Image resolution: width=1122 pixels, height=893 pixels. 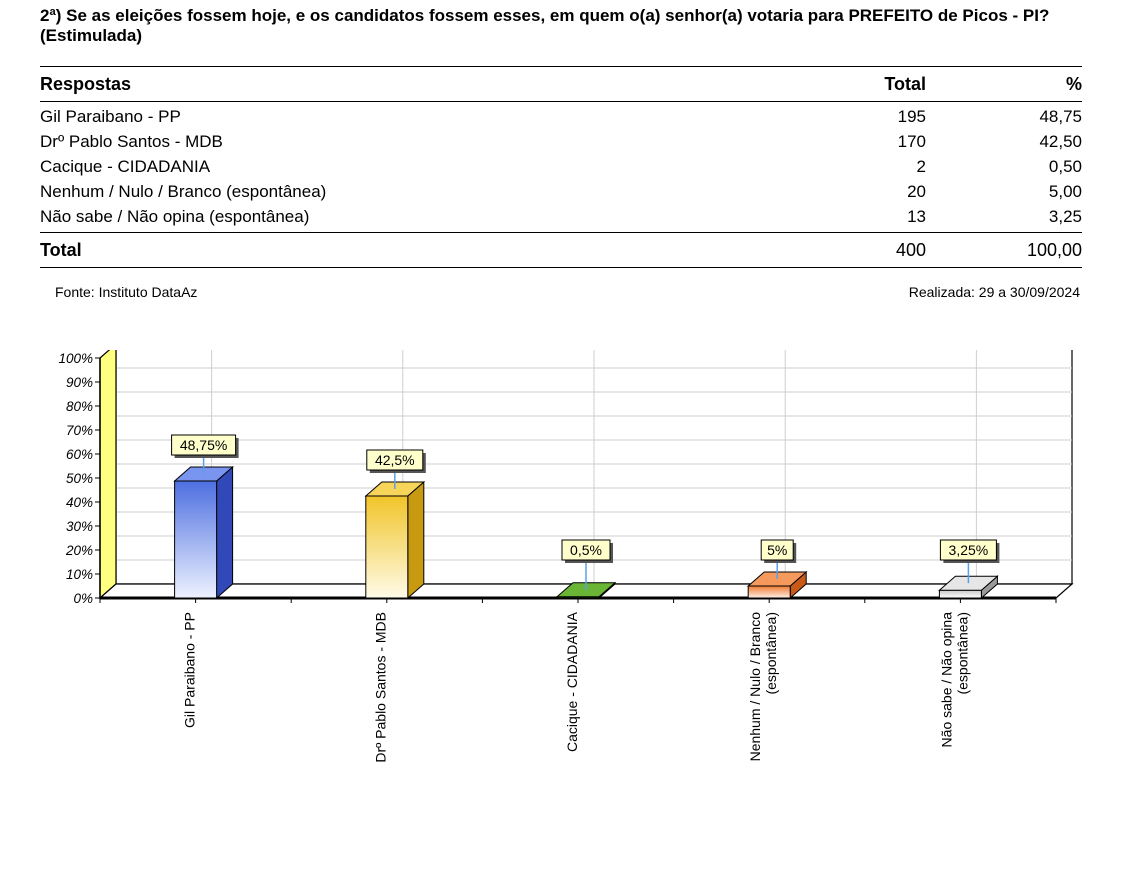 I want to click on y-tick-label: 30%, so click(x=79, y=526).